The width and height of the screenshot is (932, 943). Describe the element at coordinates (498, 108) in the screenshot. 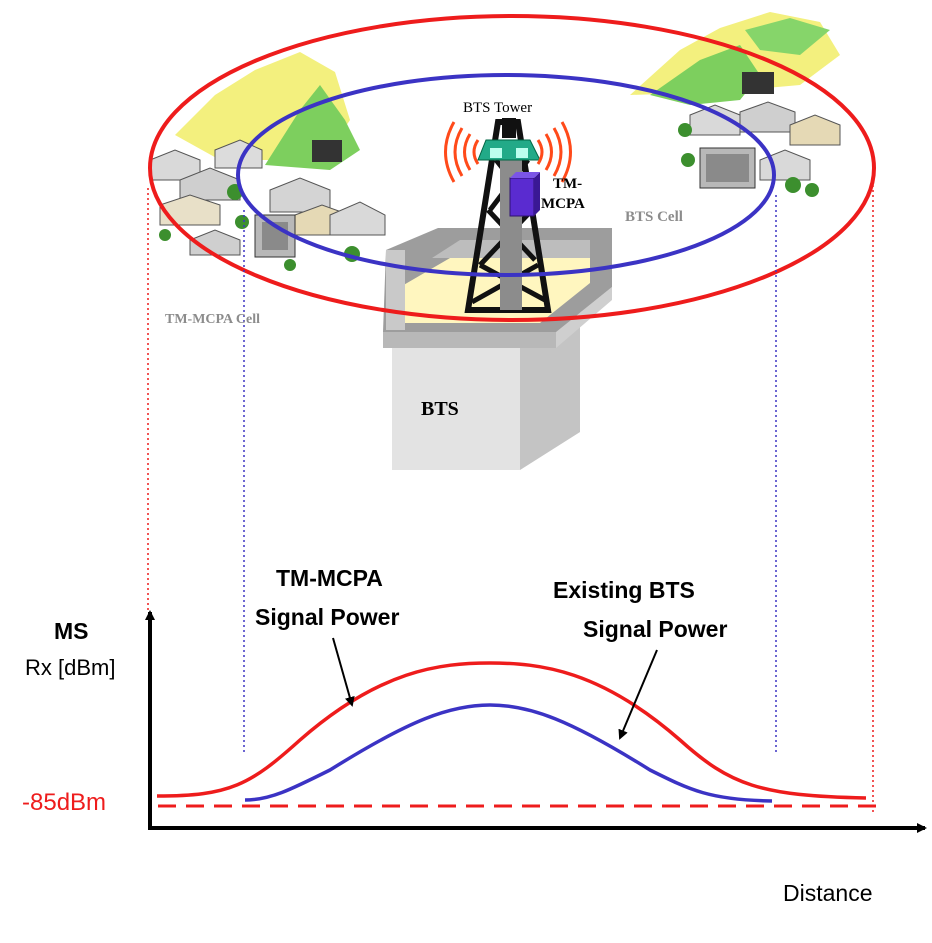

I see `bts-tower-label: BTS Tower` at that location.